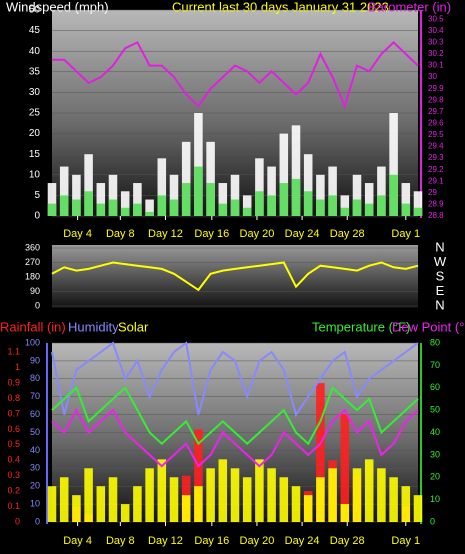 This screenshot has height=554, width=465. I want to click on y2-tick-label: 30.3, so click(436, 42).